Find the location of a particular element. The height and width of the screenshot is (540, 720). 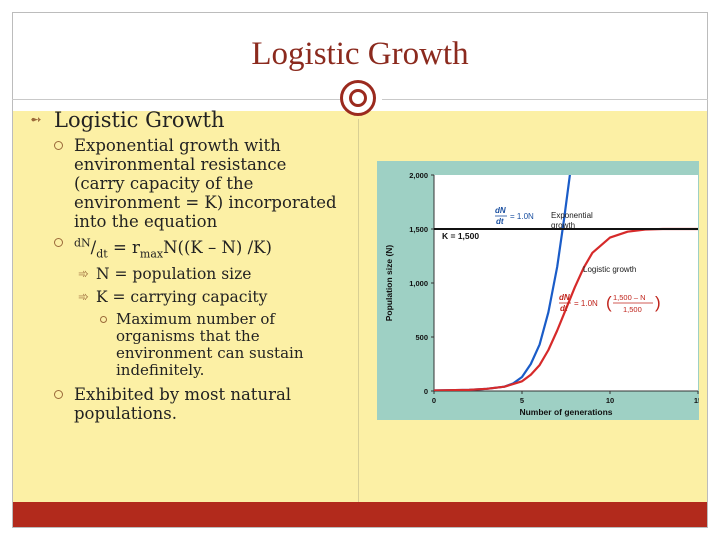

y-tick-label: 1,500 is located at coordinates (418, 229).